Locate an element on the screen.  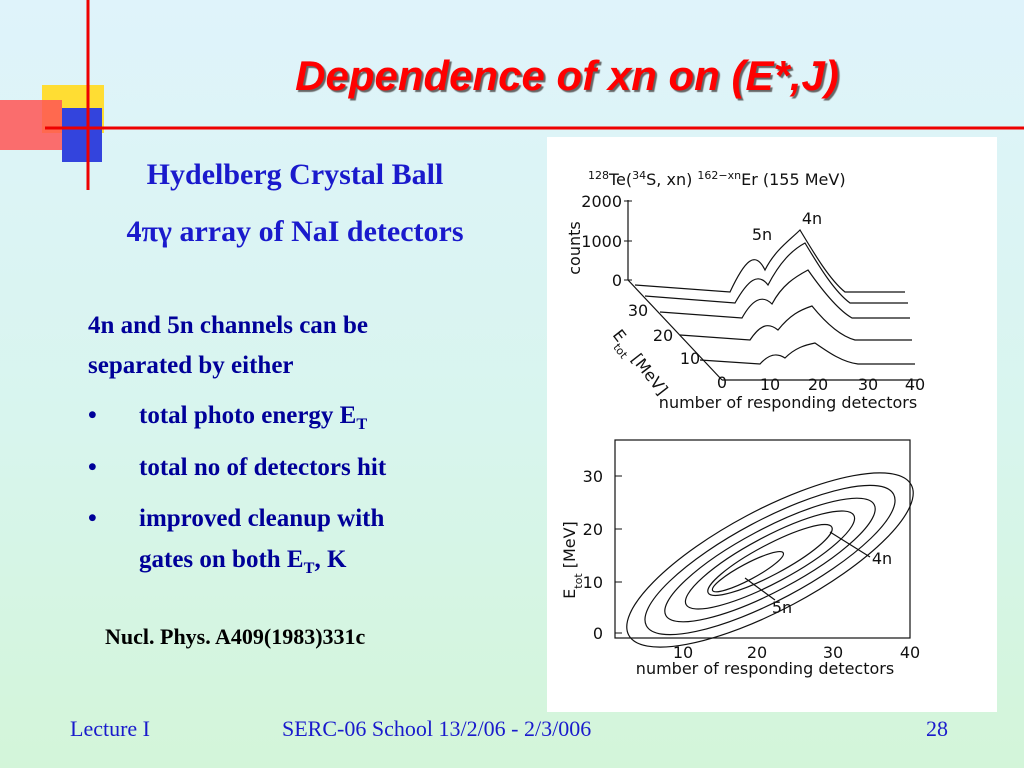
superscript: 34 is located at coordinates (639, 175).